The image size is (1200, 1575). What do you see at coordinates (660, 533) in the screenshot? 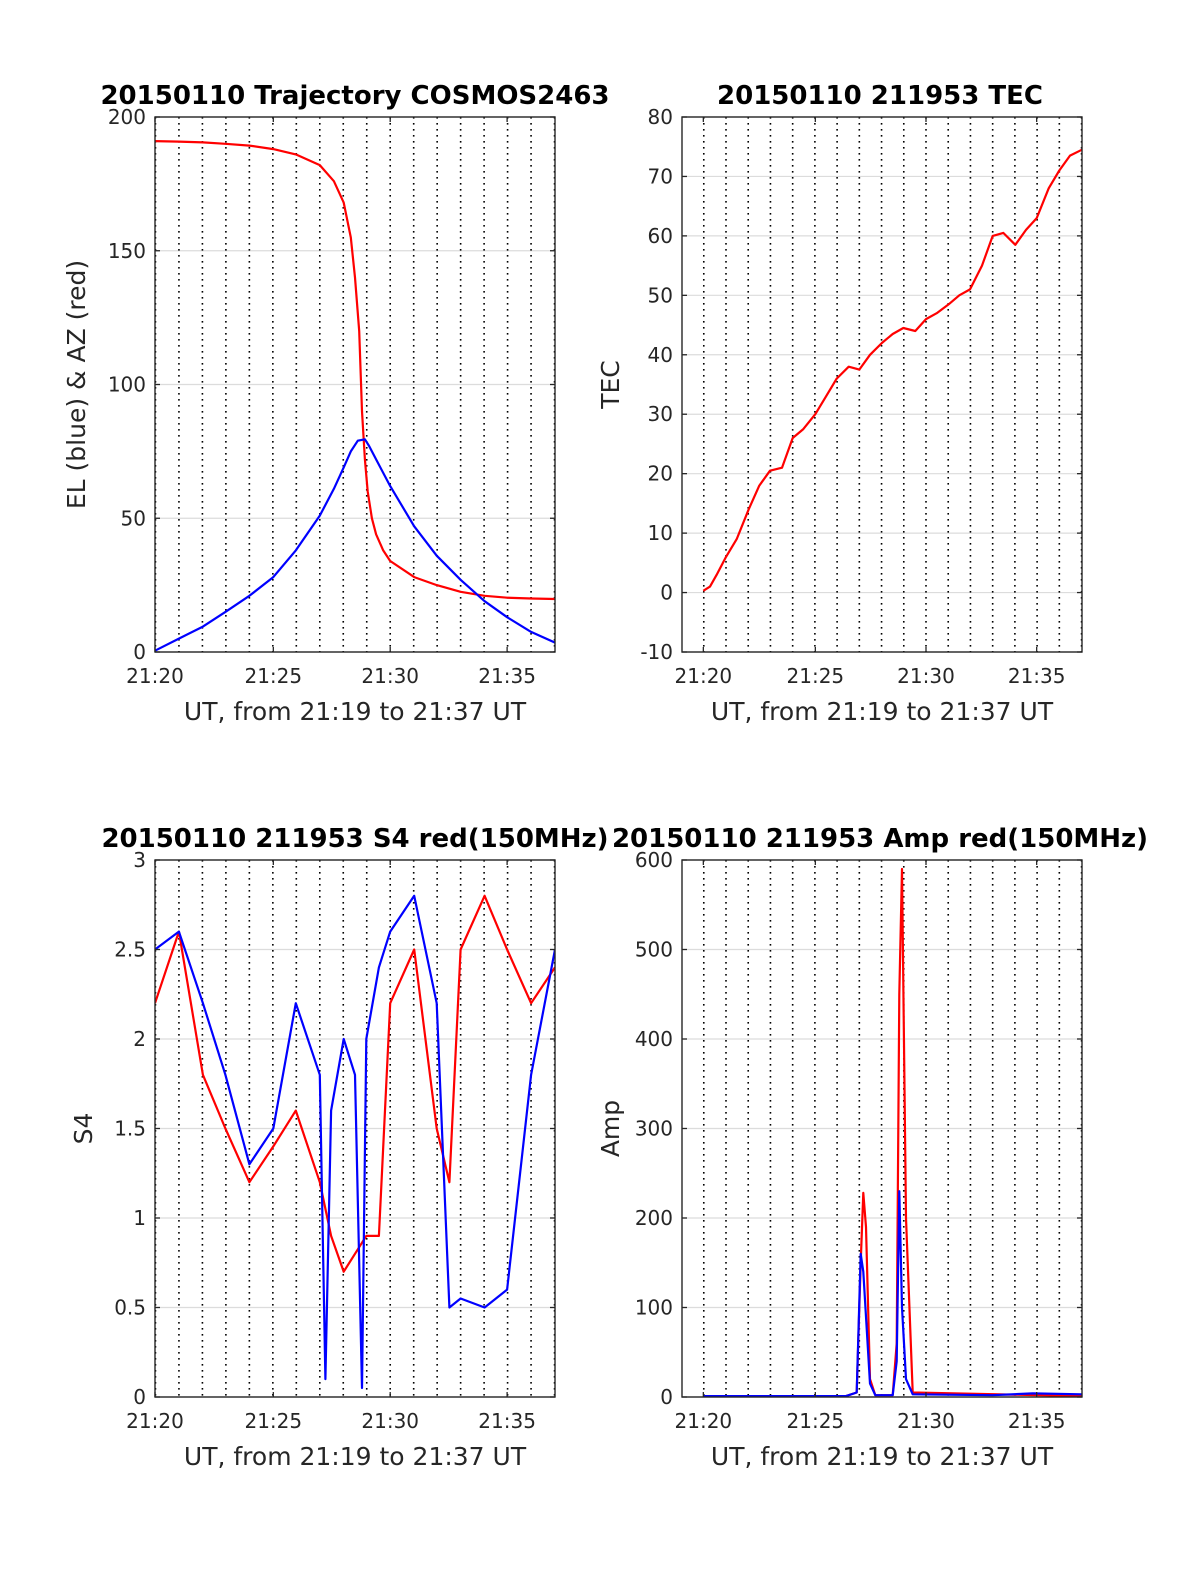
I see `tec-ytick-label: 10` at bounding box center [660, 533].